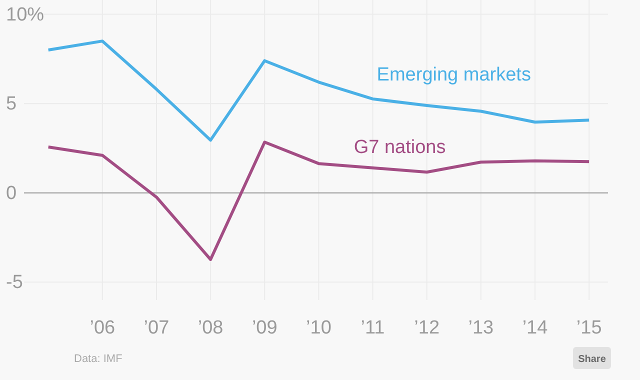 The image size is (640, 380). What do you see at coordinates (98, 359) in the screenshot?
I see `text: Data: IMF` at bounding box center [98, 359].